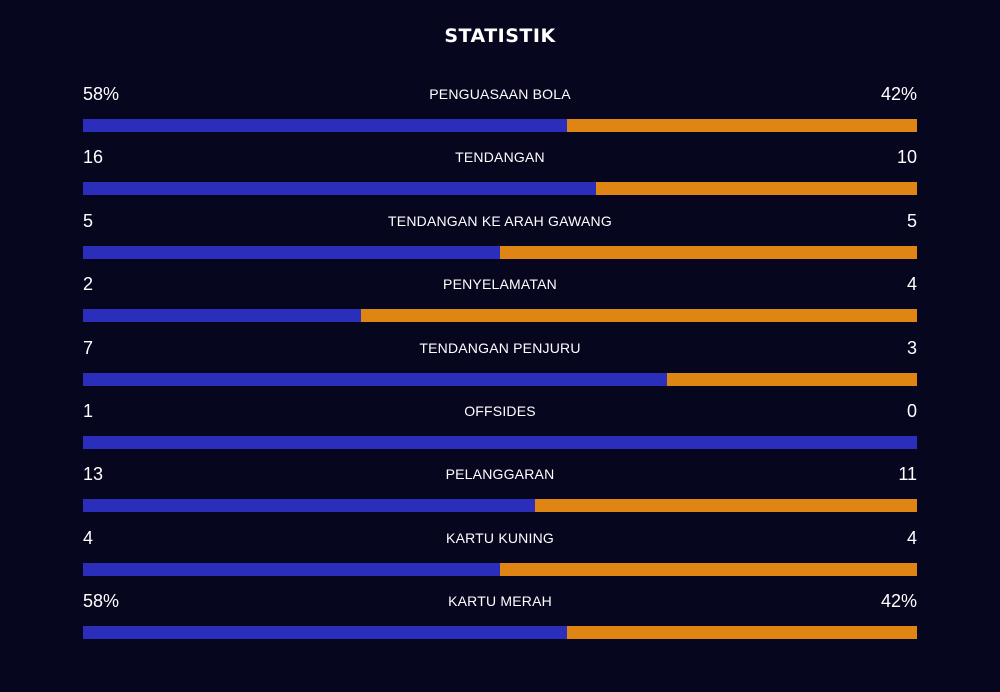  I want to click on stat-label: PENYELAMATAN, so click(500, 284).